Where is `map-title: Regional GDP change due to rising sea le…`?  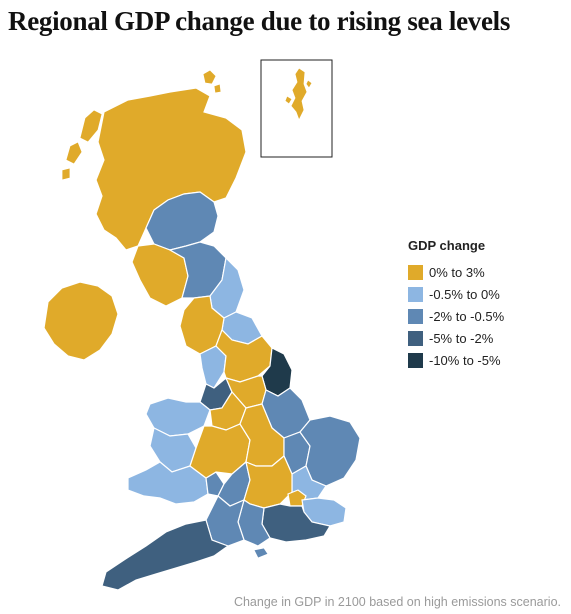
map-title: Regional GDP change due to rising sea le… is located at coordinates (259, 21).